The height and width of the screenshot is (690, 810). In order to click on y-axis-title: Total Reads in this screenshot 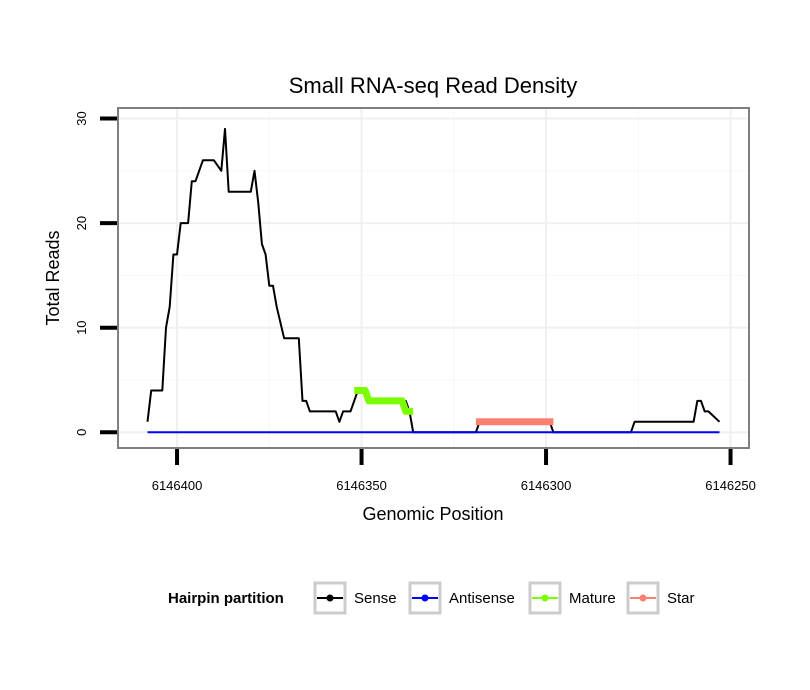, I will do `click(53, 277)`.